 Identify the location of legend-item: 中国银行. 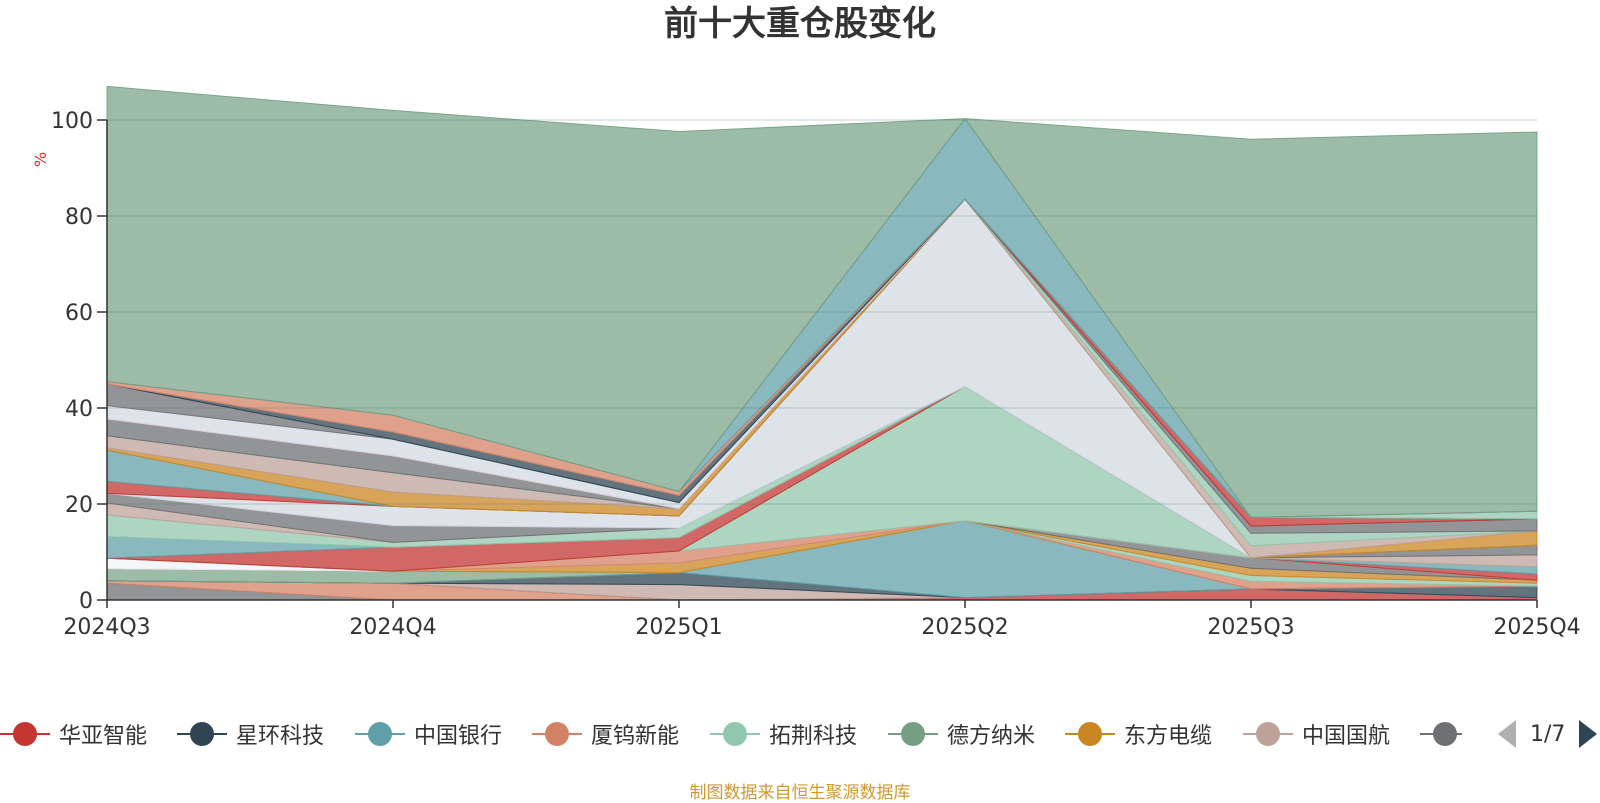
(428, 734).